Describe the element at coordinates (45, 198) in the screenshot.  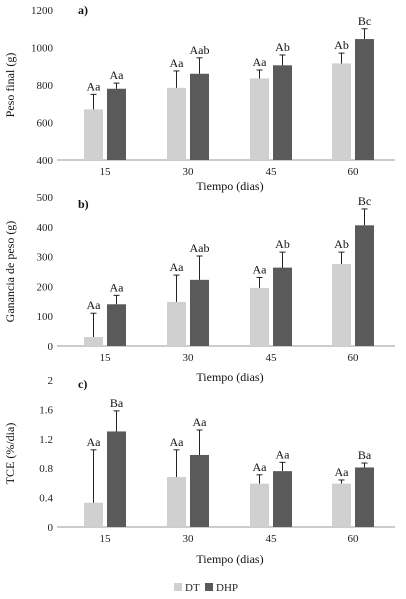
I see `y-tick-label: 500` at that location.